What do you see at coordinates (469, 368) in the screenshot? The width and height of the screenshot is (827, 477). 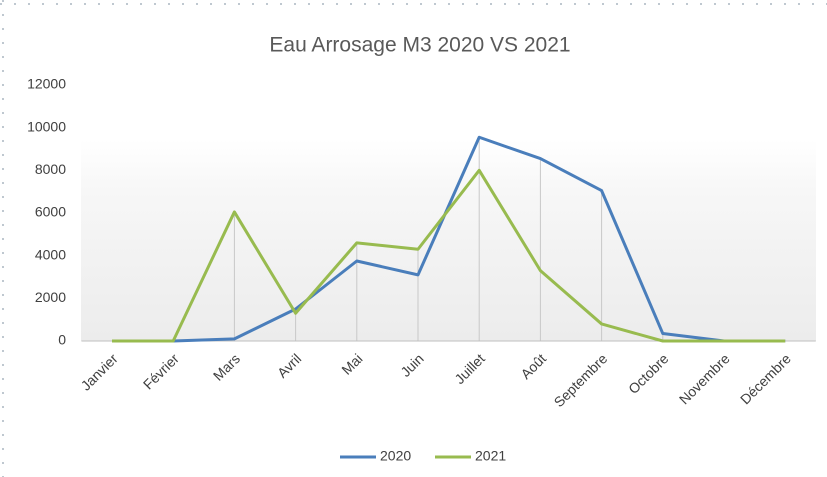 I see `x-tick-label: Juillet` at bounding box center [469, 368].